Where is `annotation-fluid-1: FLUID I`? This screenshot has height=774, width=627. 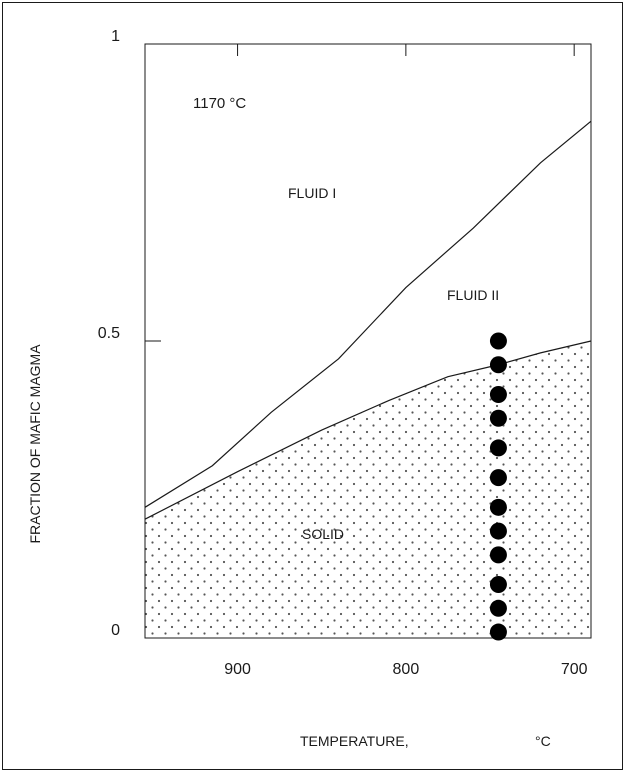
annotation-fluid-1: FLUID I is located at coordinates (312, 193).